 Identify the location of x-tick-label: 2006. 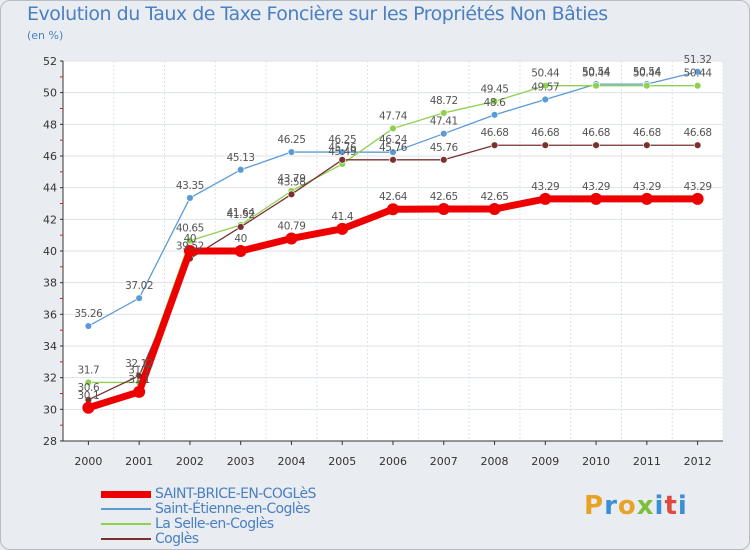
(393, 461).